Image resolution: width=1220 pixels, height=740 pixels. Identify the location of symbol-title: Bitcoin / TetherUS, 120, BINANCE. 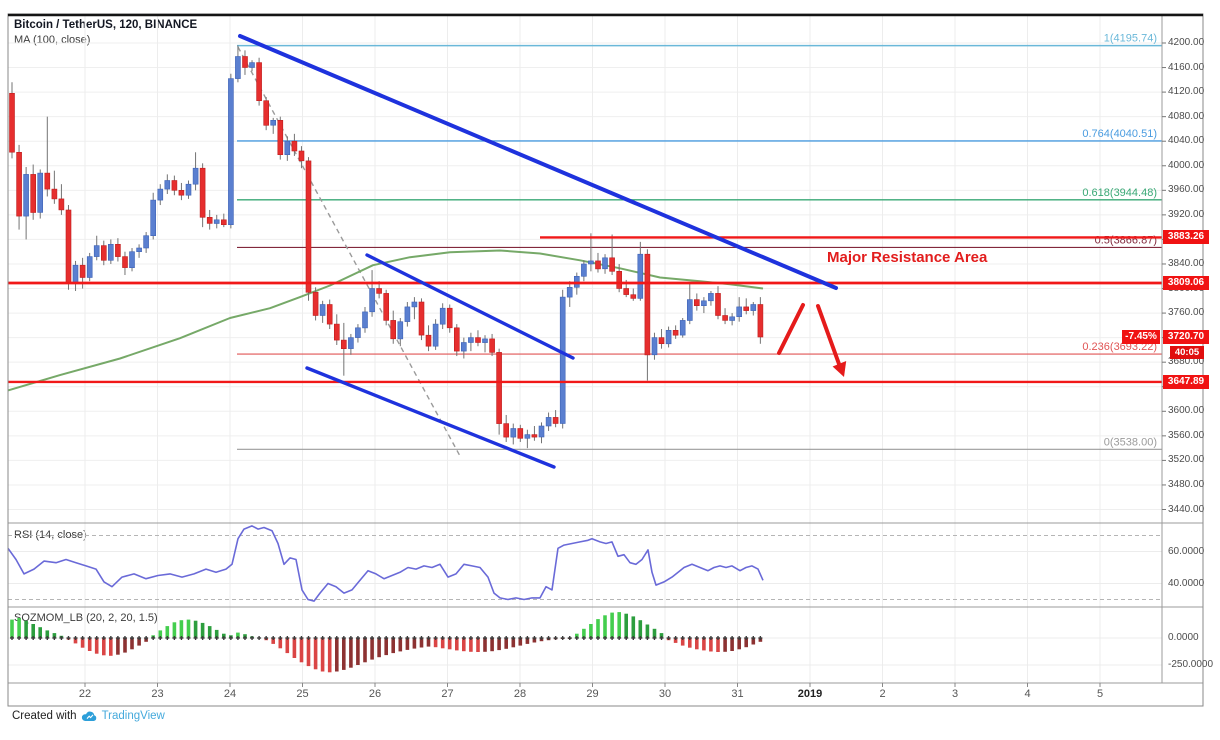
(106, 25).